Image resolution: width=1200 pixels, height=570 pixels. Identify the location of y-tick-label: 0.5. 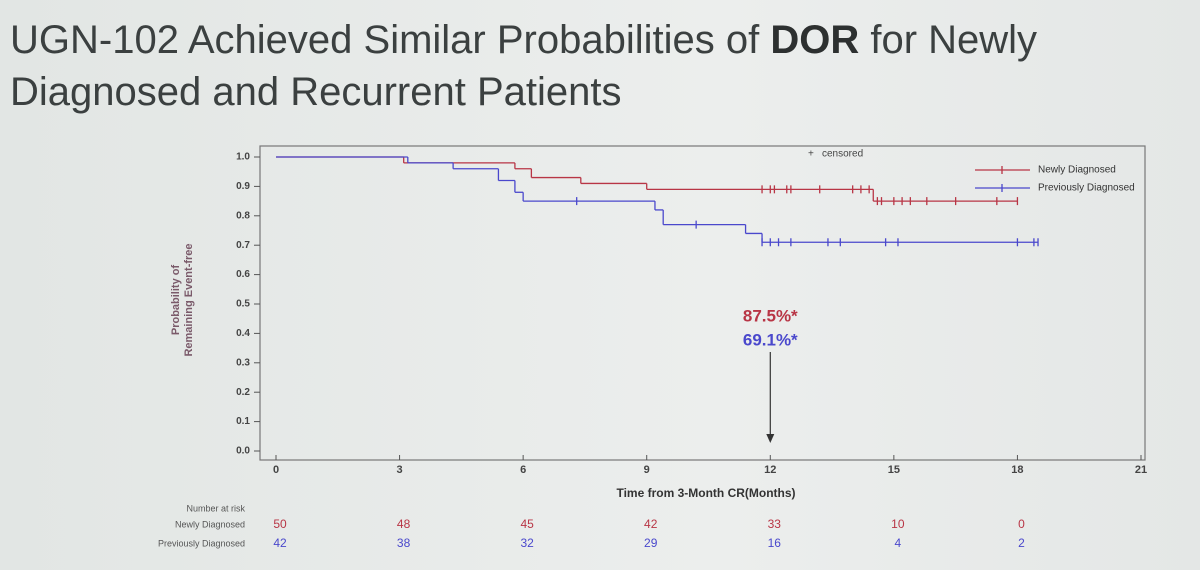
(243, 304).